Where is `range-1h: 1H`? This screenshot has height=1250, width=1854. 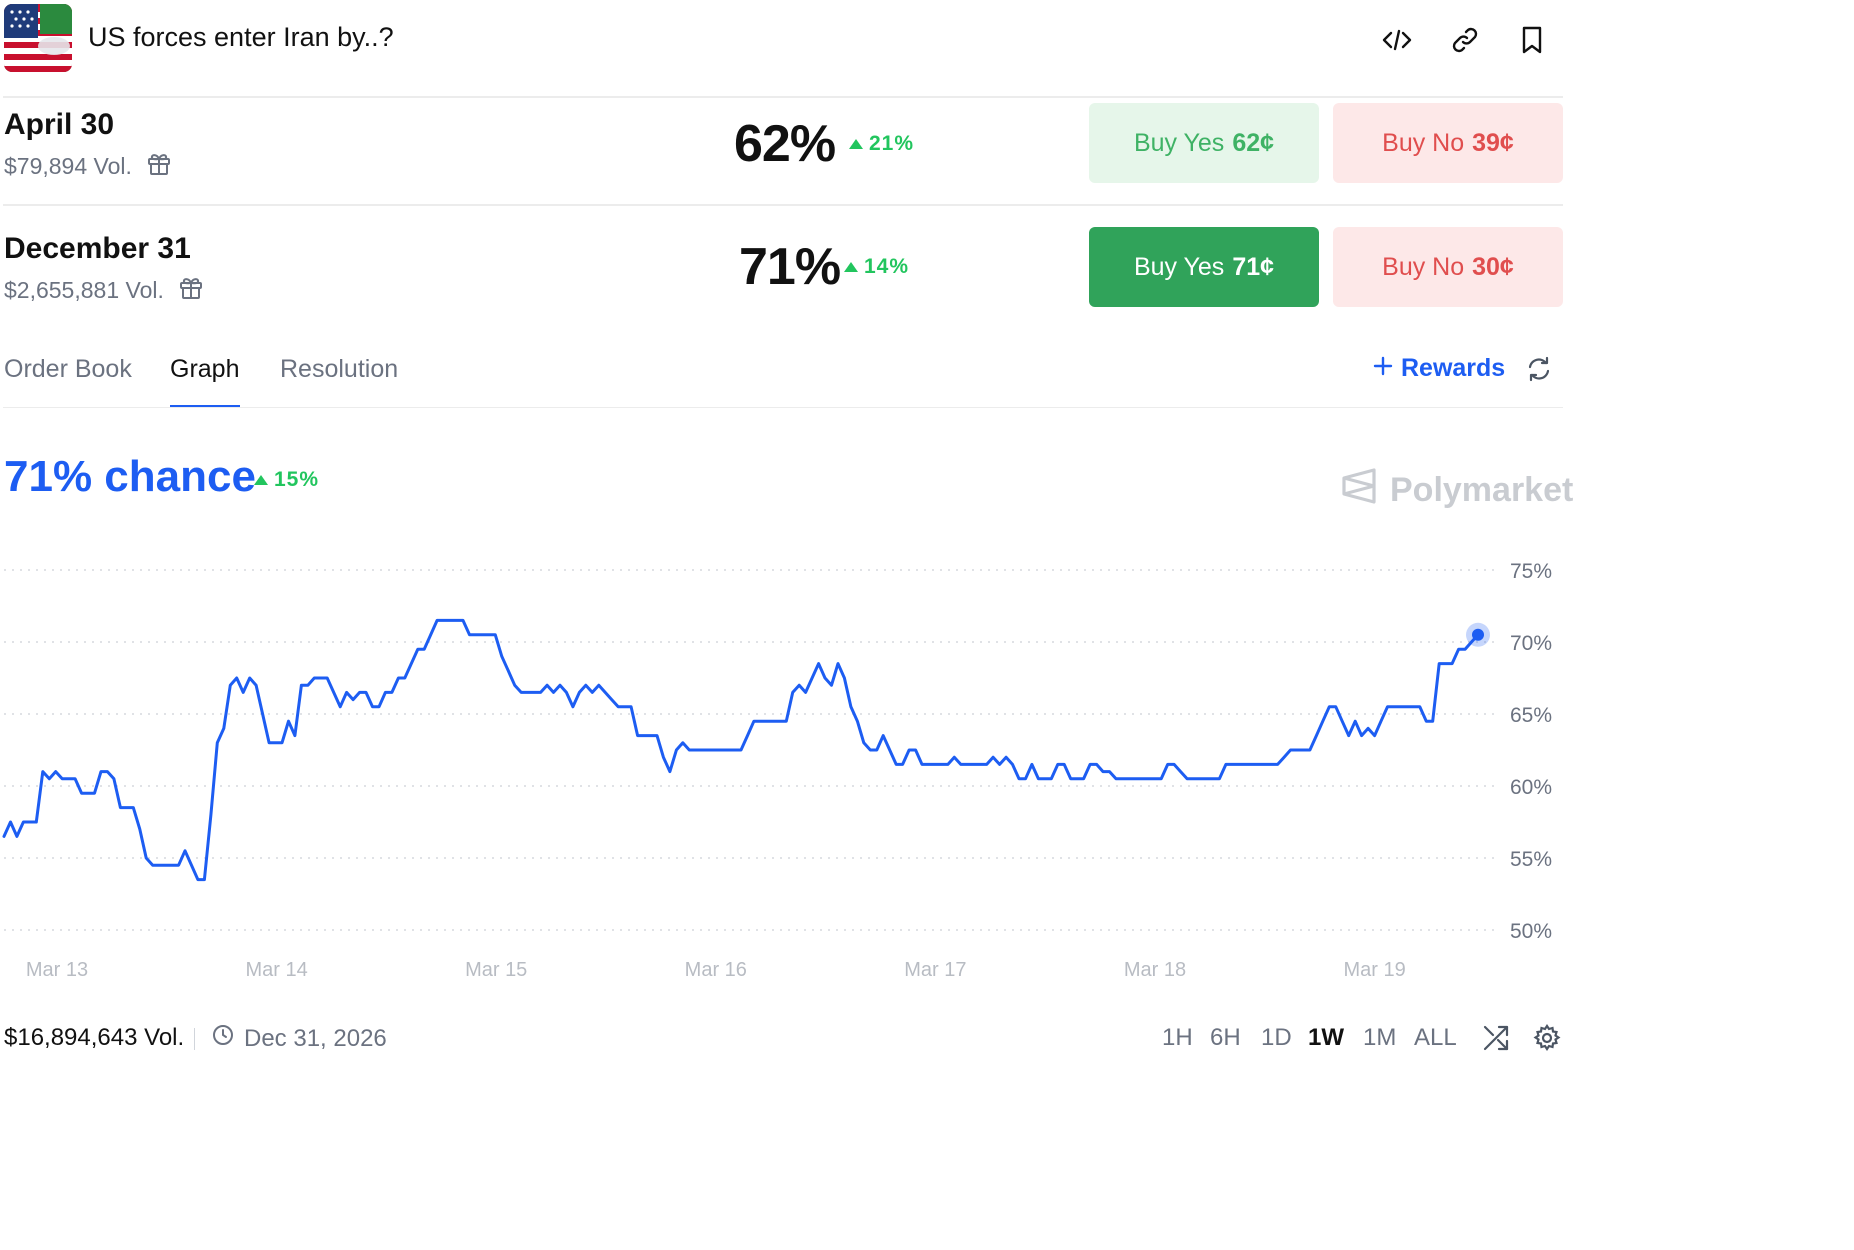 range-1h: 1H is located at coordinates (1177, 1037).